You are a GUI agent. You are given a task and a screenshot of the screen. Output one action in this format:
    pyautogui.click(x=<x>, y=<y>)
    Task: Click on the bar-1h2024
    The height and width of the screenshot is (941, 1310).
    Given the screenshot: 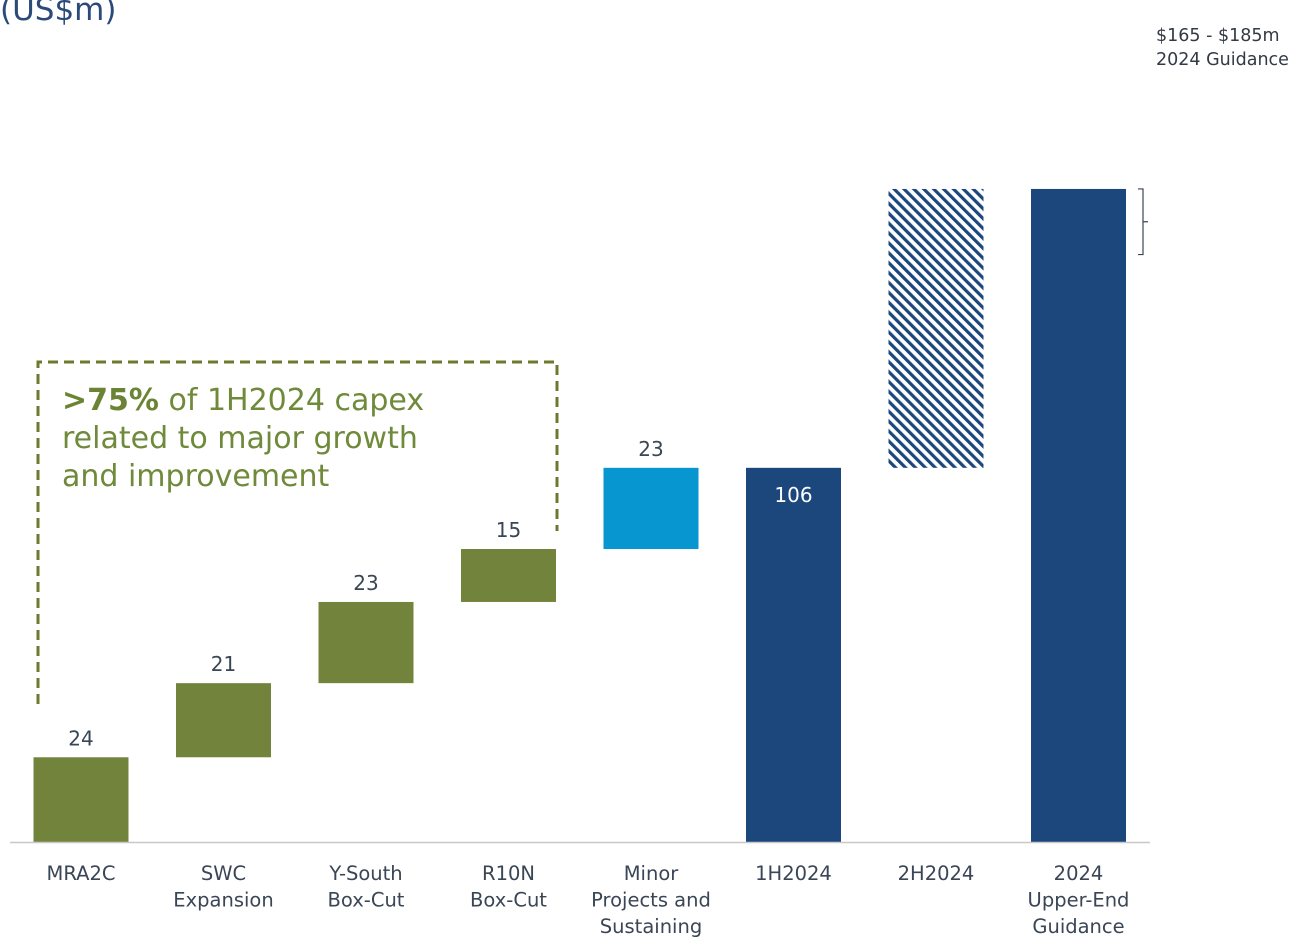 What is the action you would take?
    pyautogui.click(x=793, y=654)
    